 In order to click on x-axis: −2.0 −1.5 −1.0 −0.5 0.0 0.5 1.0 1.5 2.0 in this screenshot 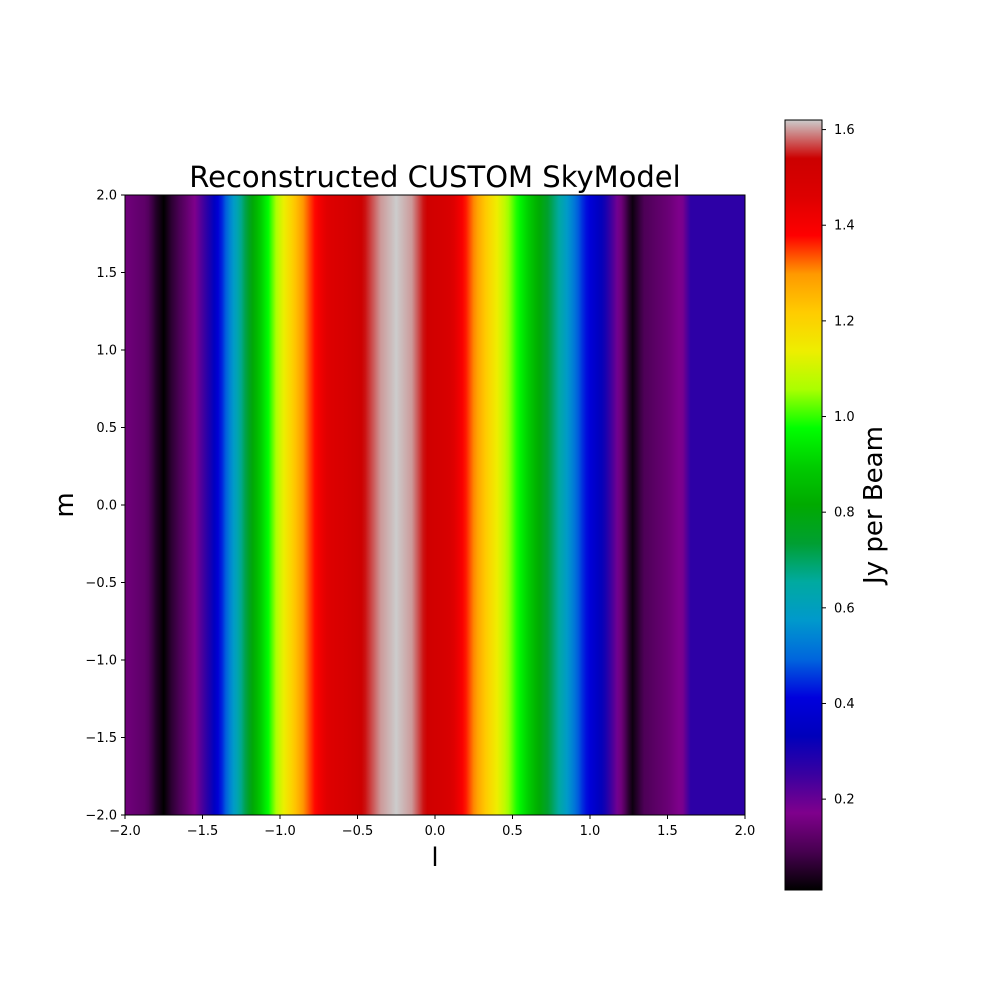, I will do `click(432, 827)`.